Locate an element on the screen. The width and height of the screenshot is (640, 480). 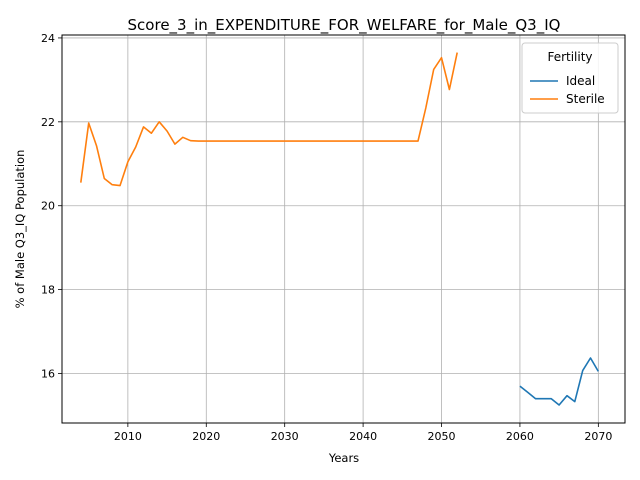
y-tick-label: 16 is located at coordinates (48, 374).